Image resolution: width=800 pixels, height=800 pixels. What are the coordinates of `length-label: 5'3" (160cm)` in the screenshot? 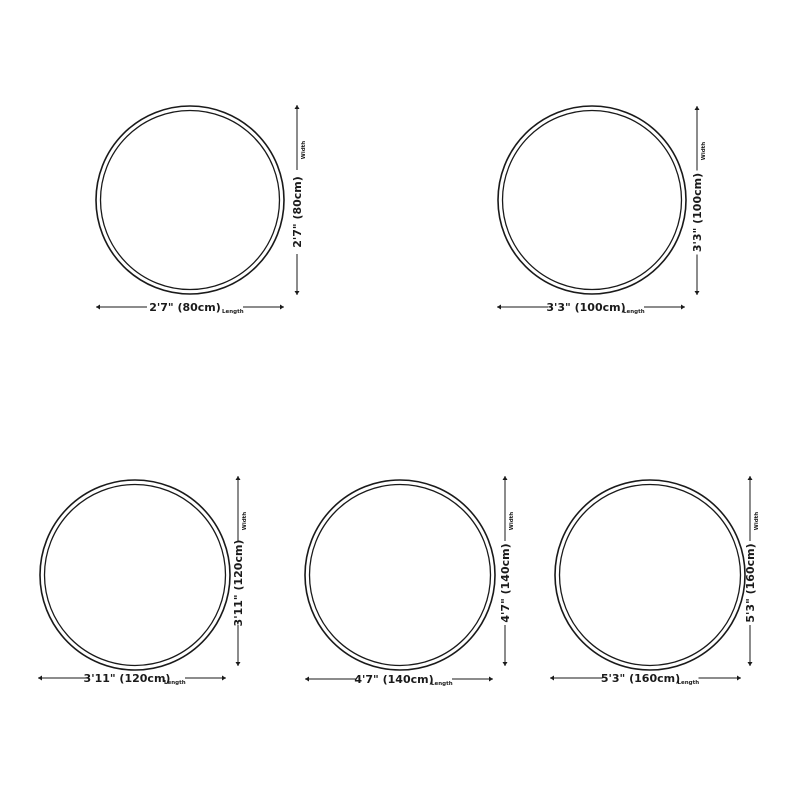 It's located at (640, 678).